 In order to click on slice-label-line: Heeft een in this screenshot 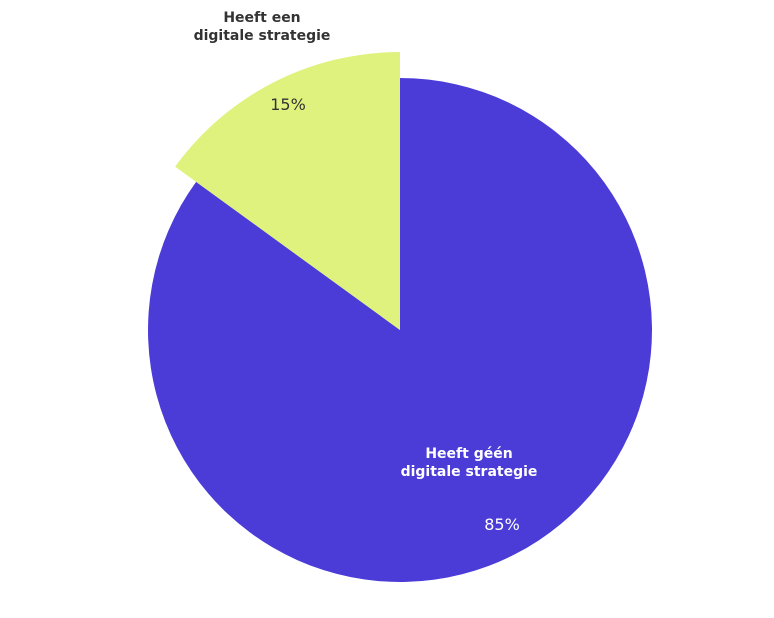, I will do `click(261, 18)`.